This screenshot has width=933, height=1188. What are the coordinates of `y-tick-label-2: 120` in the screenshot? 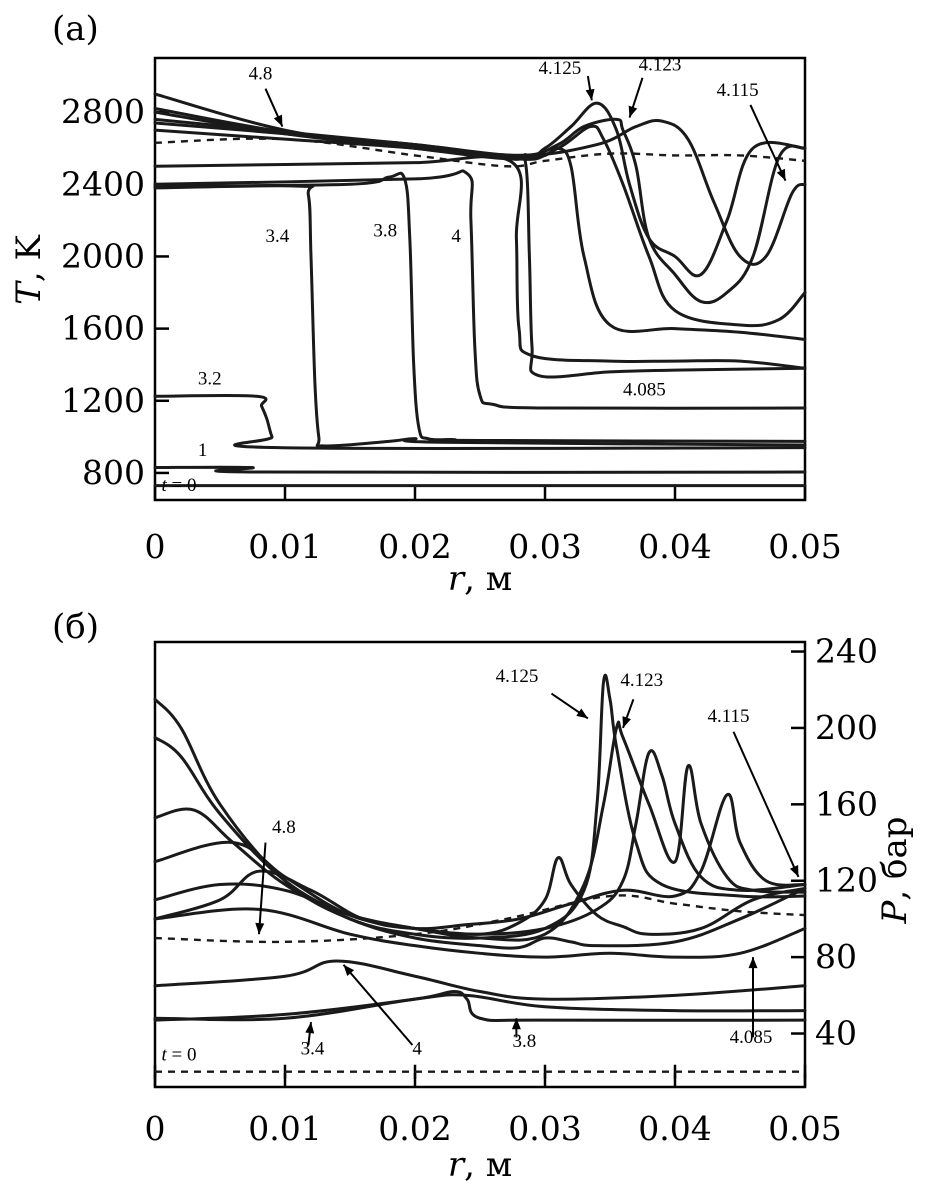 It's located at (846, 880).